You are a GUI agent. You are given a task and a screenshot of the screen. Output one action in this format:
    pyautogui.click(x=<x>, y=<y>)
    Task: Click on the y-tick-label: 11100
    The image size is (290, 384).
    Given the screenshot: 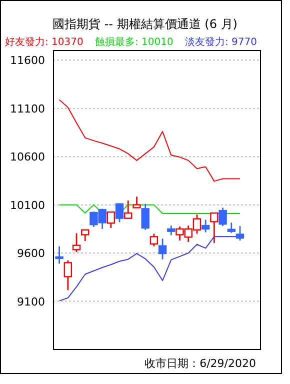 What is the action you would take?
    pyautogui.click(x=27, y=109)
    